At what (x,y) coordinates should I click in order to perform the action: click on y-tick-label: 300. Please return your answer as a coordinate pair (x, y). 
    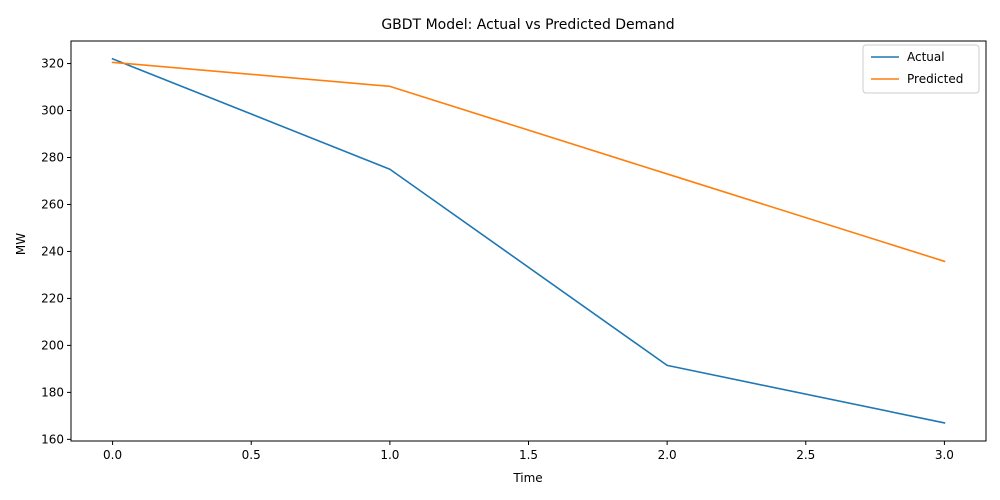
    Looking at the image, I should click on (52, 111).